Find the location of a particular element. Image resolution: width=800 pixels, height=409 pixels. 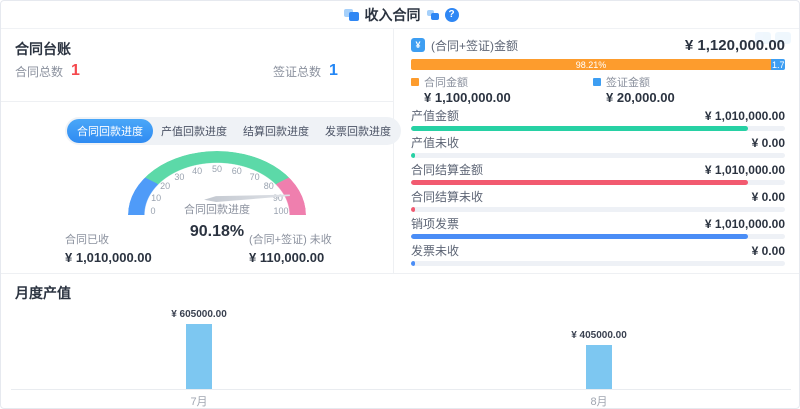

footer-value: ¥ 1,010,000.00 is located at coordinates (108, 257).